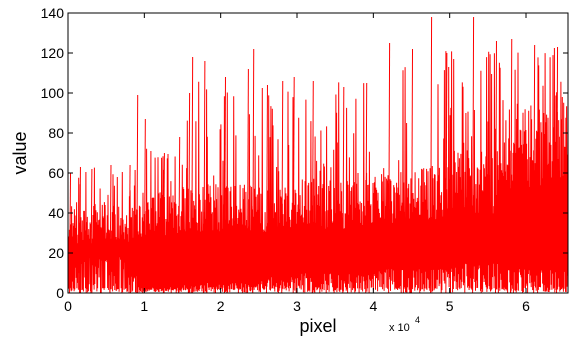  Describe the element at coordinates (399, 328) in the screenshot. I see `x-axis-multiplier: x 10` at that location.